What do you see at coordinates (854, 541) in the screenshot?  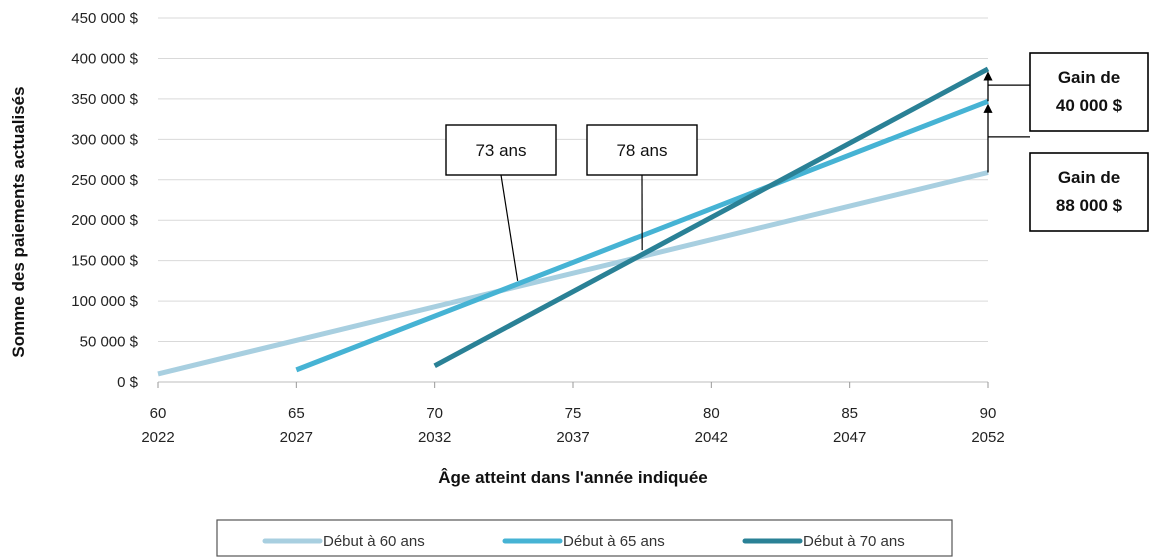 I see `legend-label-3: Début à 70 ans` at bounding box center [854, 541].